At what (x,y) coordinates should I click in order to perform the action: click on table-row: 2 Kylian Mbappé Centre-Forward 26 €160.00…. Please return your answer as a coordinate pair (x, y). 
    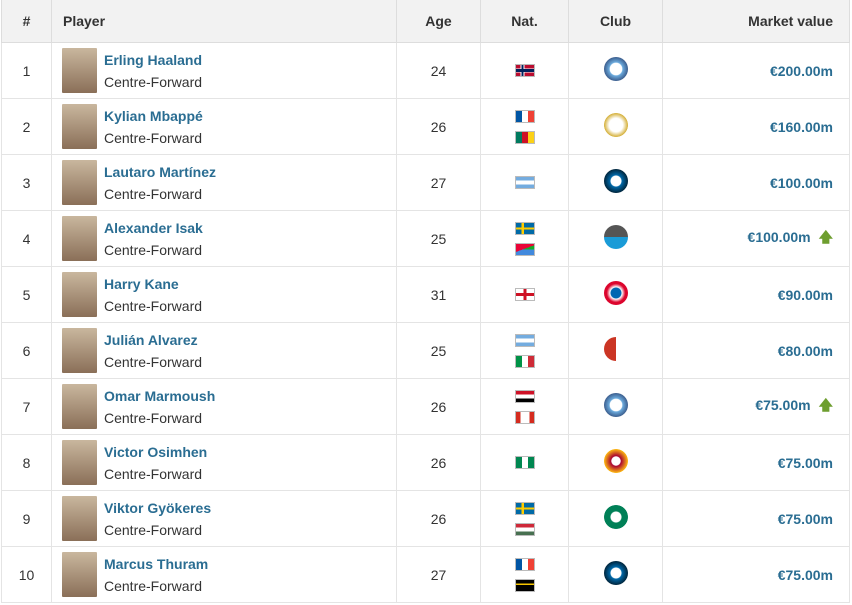
    Looking at the image, I should click on (425, 126).